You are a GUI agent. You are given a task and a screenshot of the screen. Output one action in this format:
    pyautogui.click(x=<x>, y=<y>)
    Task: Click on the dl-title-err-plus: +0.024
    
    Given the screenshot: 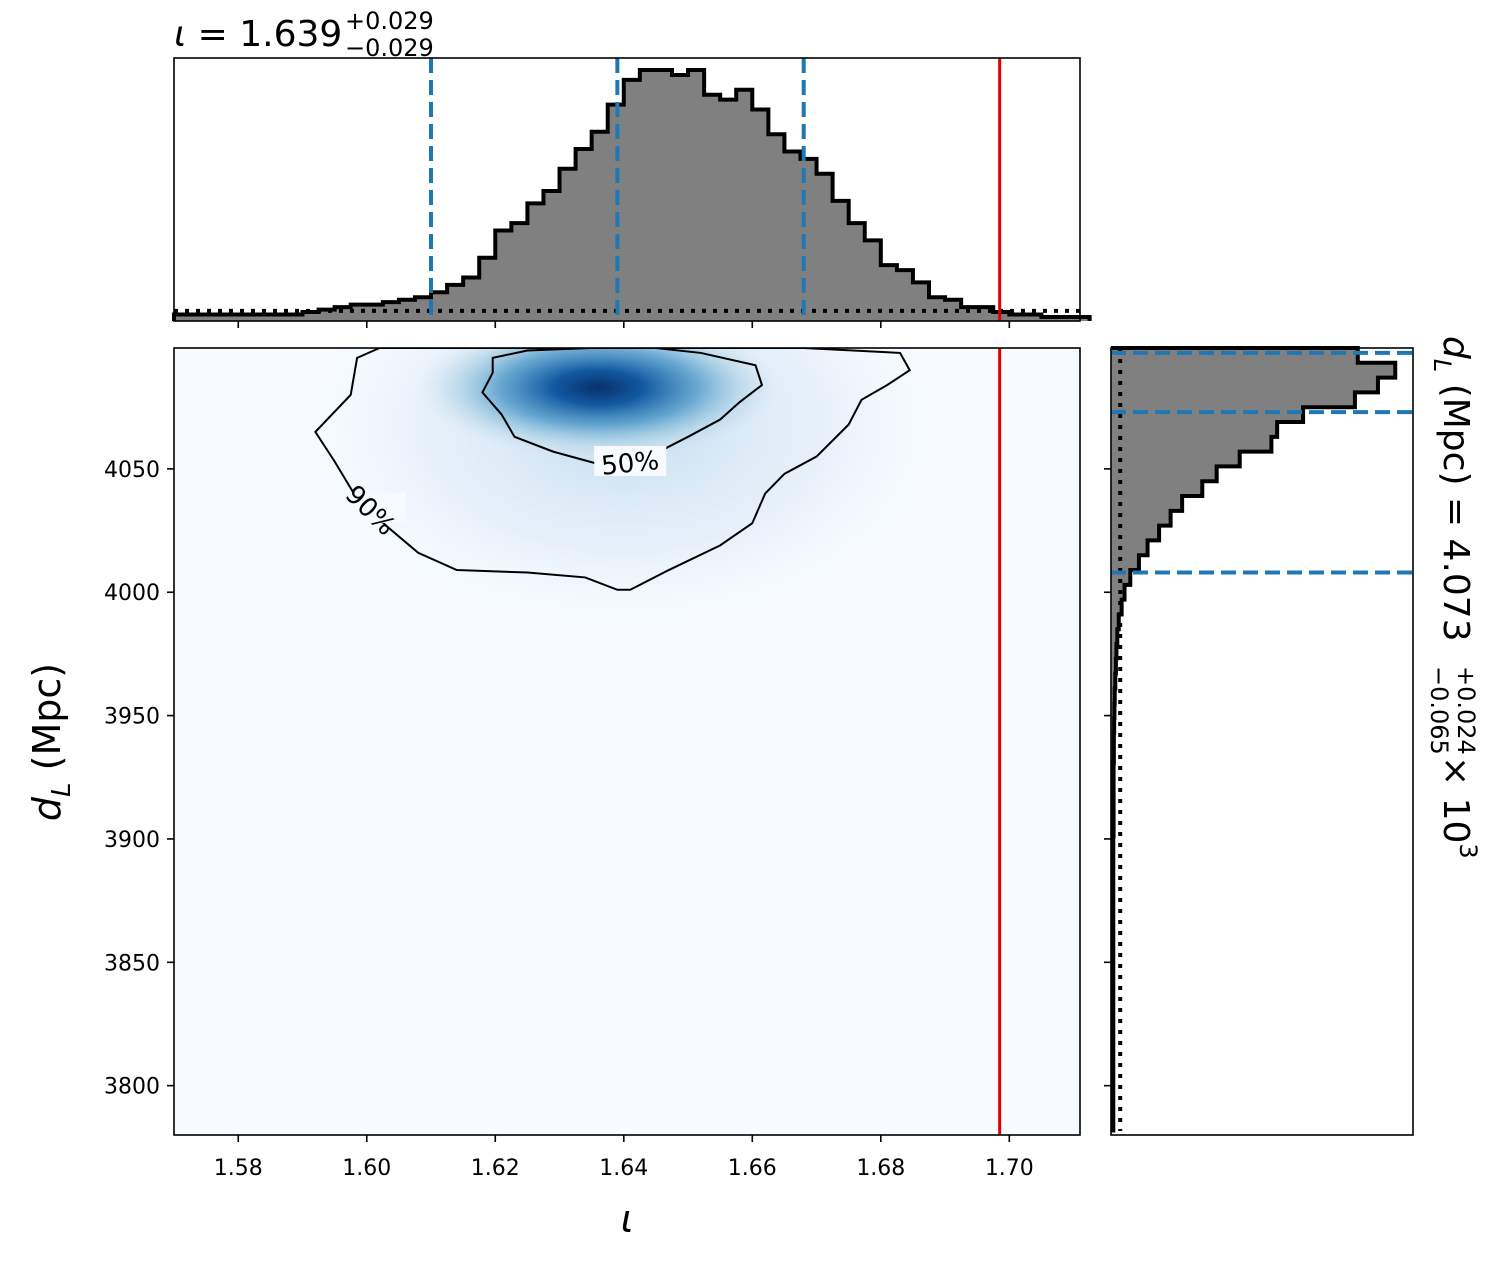 What is the action you would take?
    pyautogui.click(x=1466, y=710)
    